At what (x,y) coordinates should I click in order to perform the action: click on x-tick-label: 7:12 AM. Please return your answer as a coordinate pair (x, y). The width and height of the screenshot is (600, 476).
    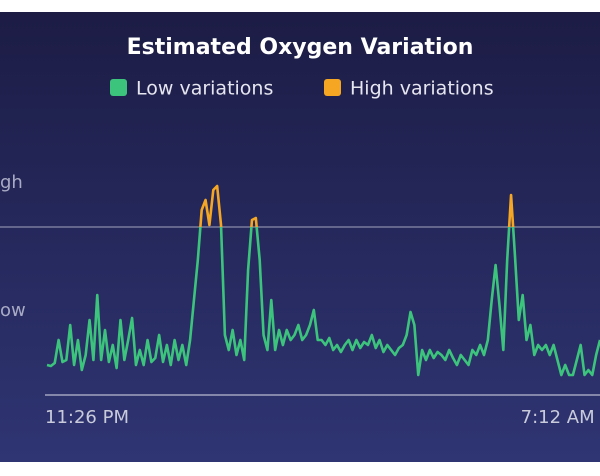
    Looking at the image, I should click on (558, 417).